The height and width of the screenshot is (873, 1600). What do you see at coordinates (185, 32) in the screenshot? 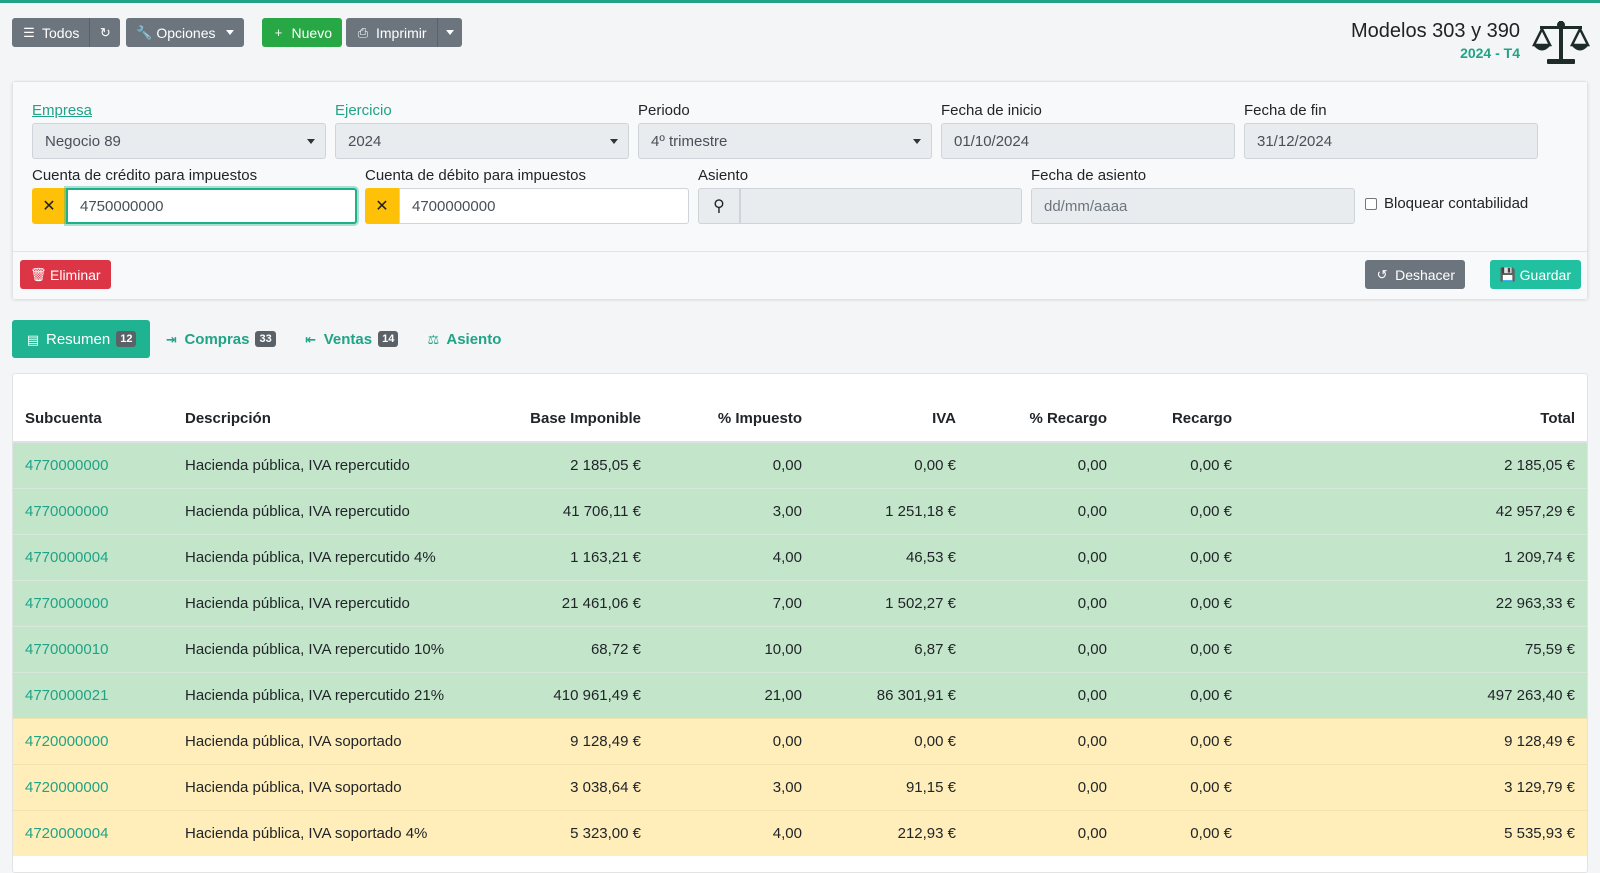
I see `opciones-button: 🔧 Opciones` at bounding box center [185, 32].